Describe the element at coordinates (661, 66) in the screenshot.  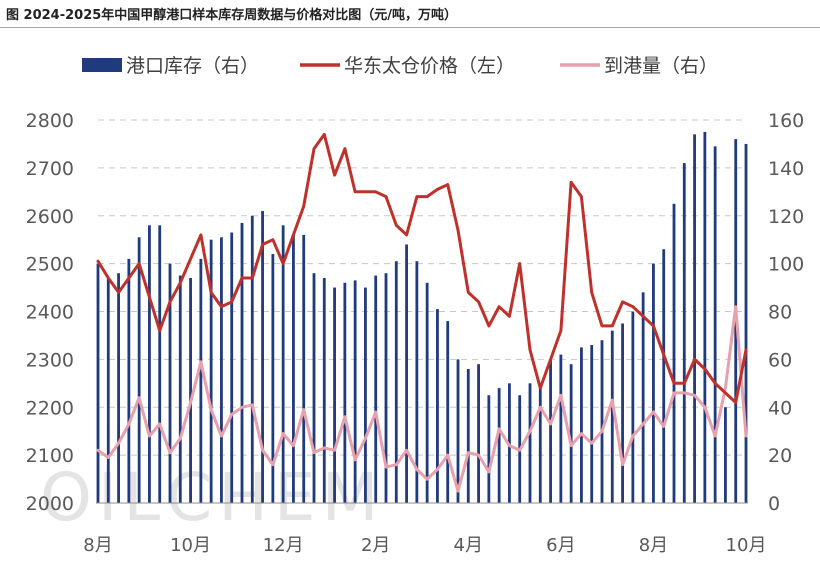
I see `legend-label: 到港量（右）` at that location.